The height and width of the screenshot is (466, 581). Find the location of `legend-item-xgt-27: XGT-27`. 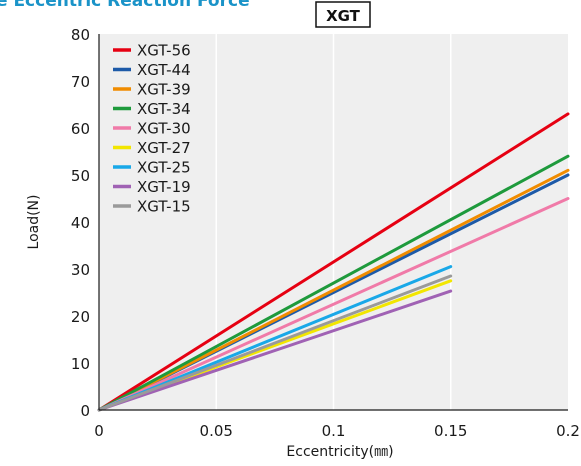

legend-item-xgt-27: XGT-27 is located at coordinates (152, 148).